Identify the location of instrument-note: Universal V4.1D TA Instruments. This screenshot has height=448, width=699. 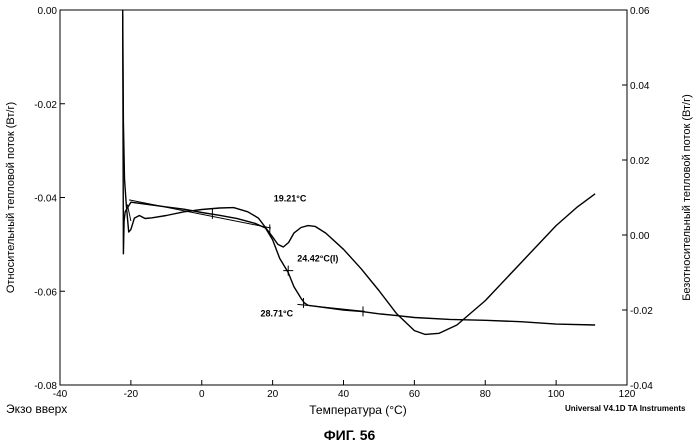
(625, 408).